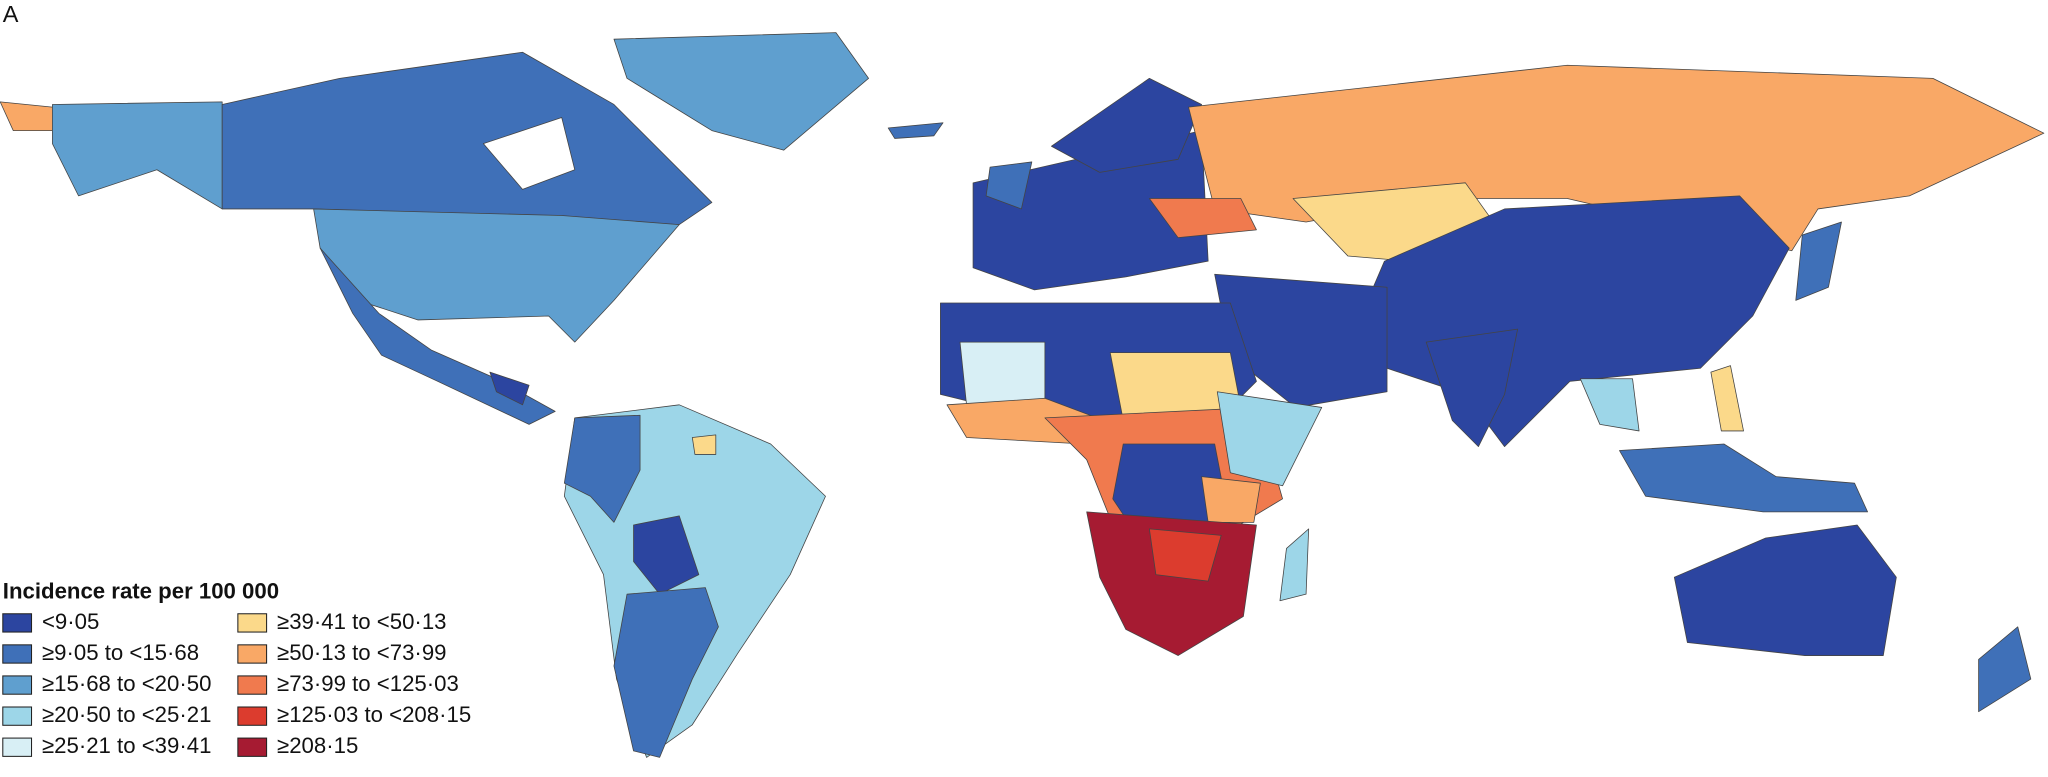 This screenshot has width=2048, height=777. What do you see at coordinates (361, 652) in the screenshot?
I see `legend-label: ≥50·13 to <73·99` at bounding box center [361, 652].